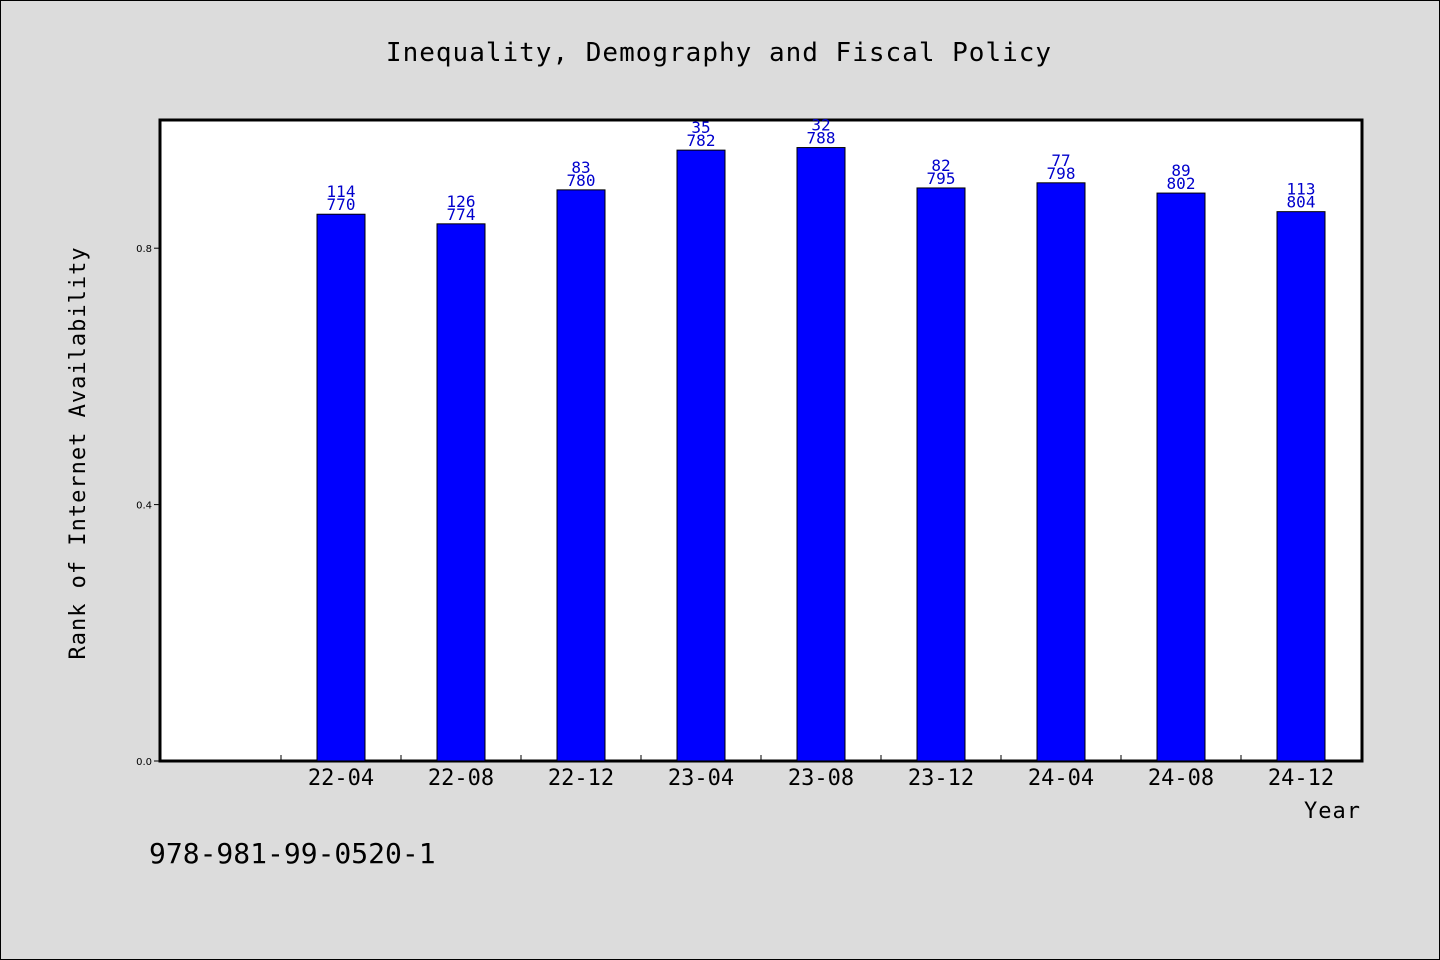 The image size is (1440, 960). What do you see at coordinates (144, 762) in the screenshot?
I see `y-tick-label: 0.0` at bounding box center [144, 762].